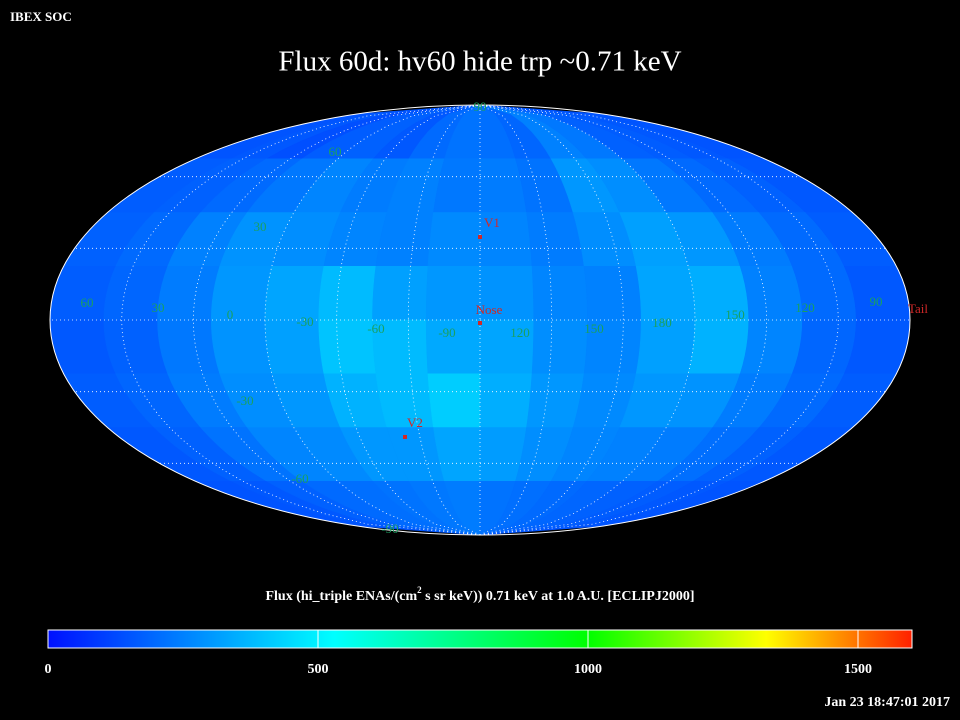  Describe the element at coordinates (480, 639) in the screenshot. I see `colorbar` at that location.